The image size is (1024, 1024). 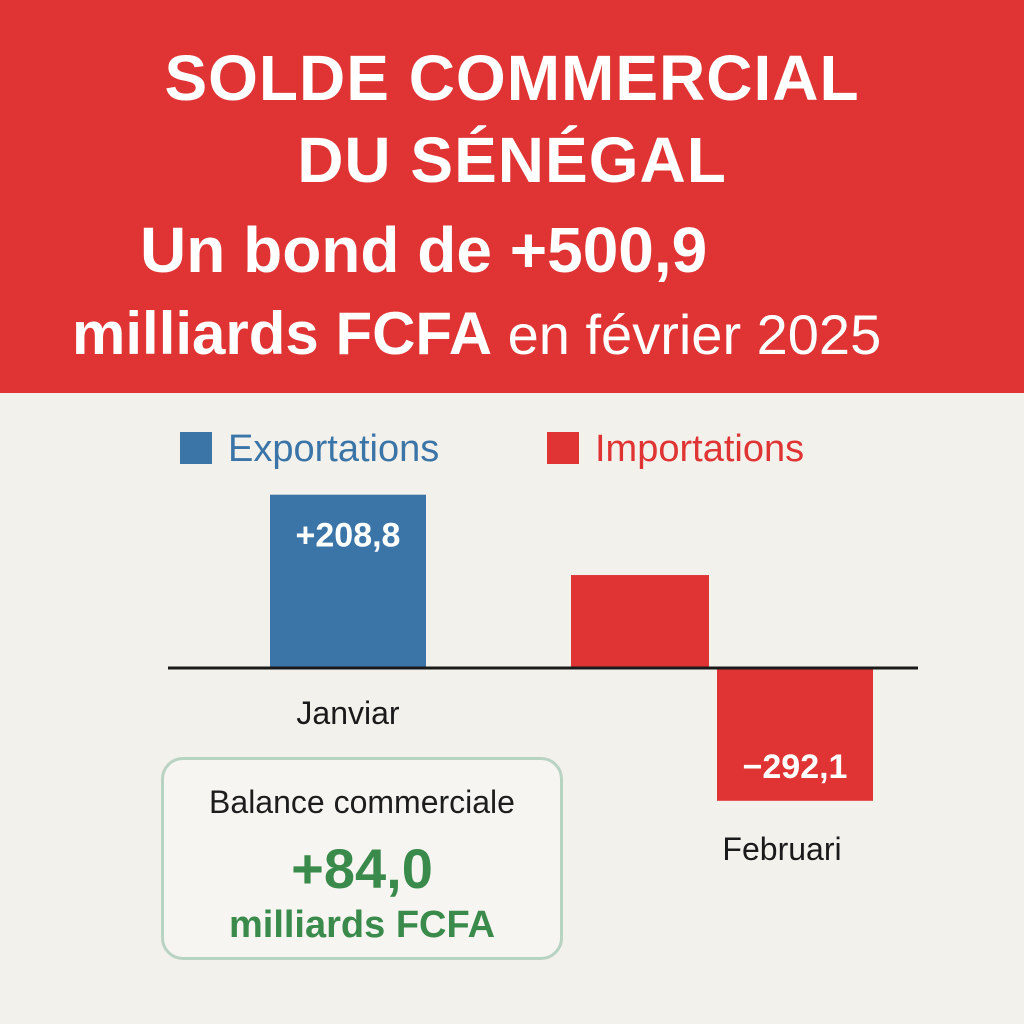 What do you see at coordinates (512, 78) in the screenshot?
I see `title-line-1: SOLDE COMMERCIAL` at bounding box center [512, 78].